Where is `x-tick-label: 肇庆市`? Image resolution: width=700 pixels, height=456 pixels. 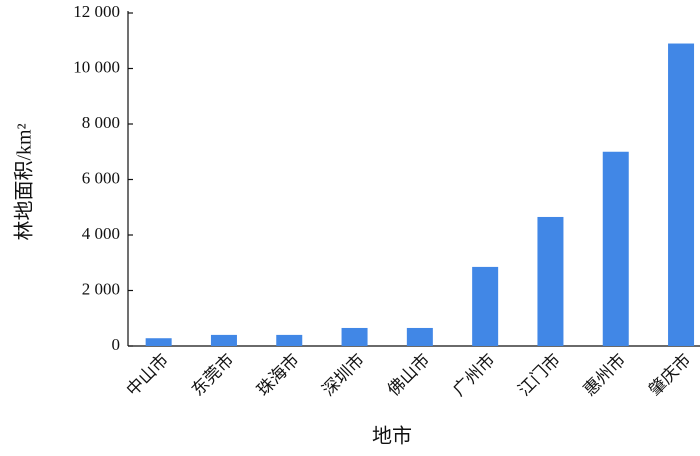 x-tick-label: 肇庆市 is located at coordinates (669, 374).